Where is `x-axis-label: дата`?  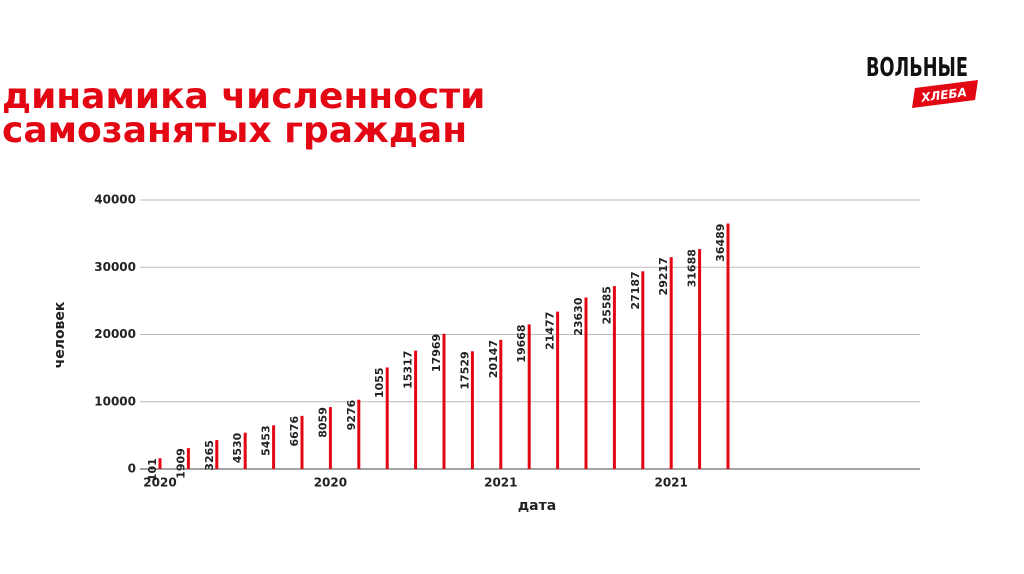 x-axis-label: дата is located at coordinates (537, 506).